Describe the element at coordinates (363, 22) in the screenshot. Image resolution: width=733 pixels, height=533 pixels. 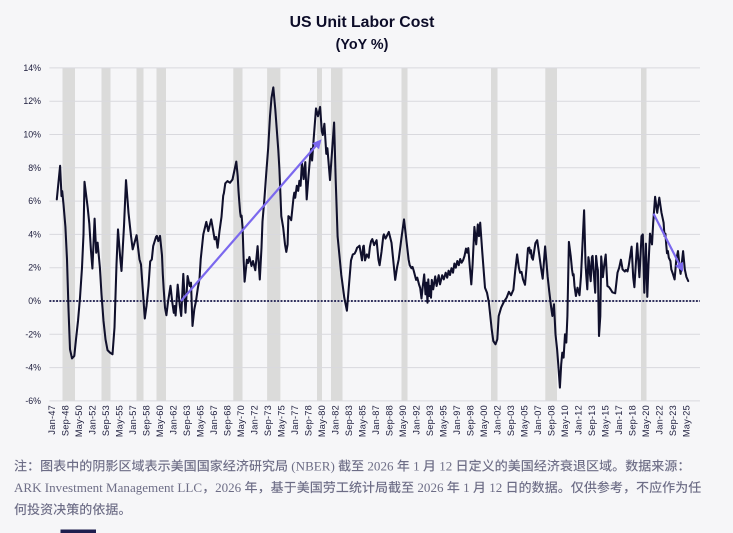
I see `svg-text: US Unit Labor Cost` at that location.